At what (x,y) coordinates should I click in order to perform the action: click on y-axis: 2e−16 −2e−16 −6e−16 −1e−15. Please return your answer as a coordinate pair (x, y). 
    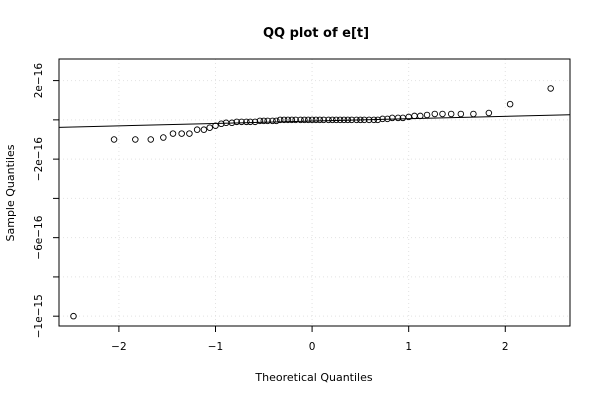
    Looking at the image, I should click on (46, 200).